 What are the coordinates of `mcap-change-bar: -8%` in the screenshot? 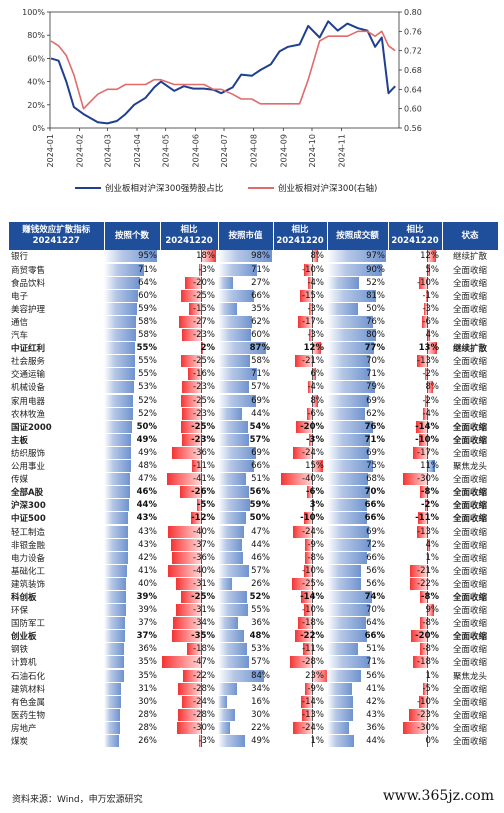 It's located at (300, 558).